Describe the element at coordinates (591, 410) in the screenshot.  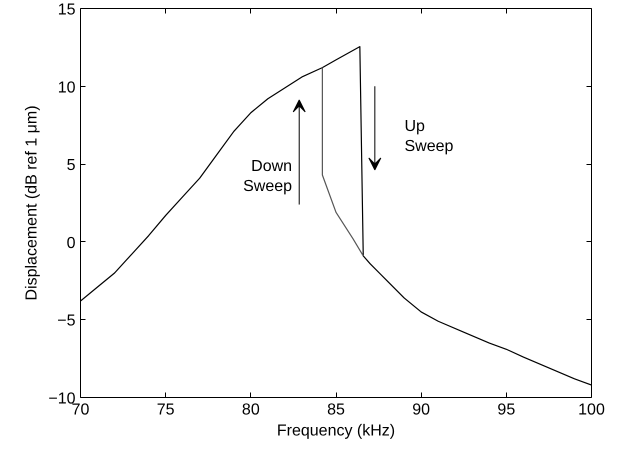
I see `x-tick-label: 100` at that location.